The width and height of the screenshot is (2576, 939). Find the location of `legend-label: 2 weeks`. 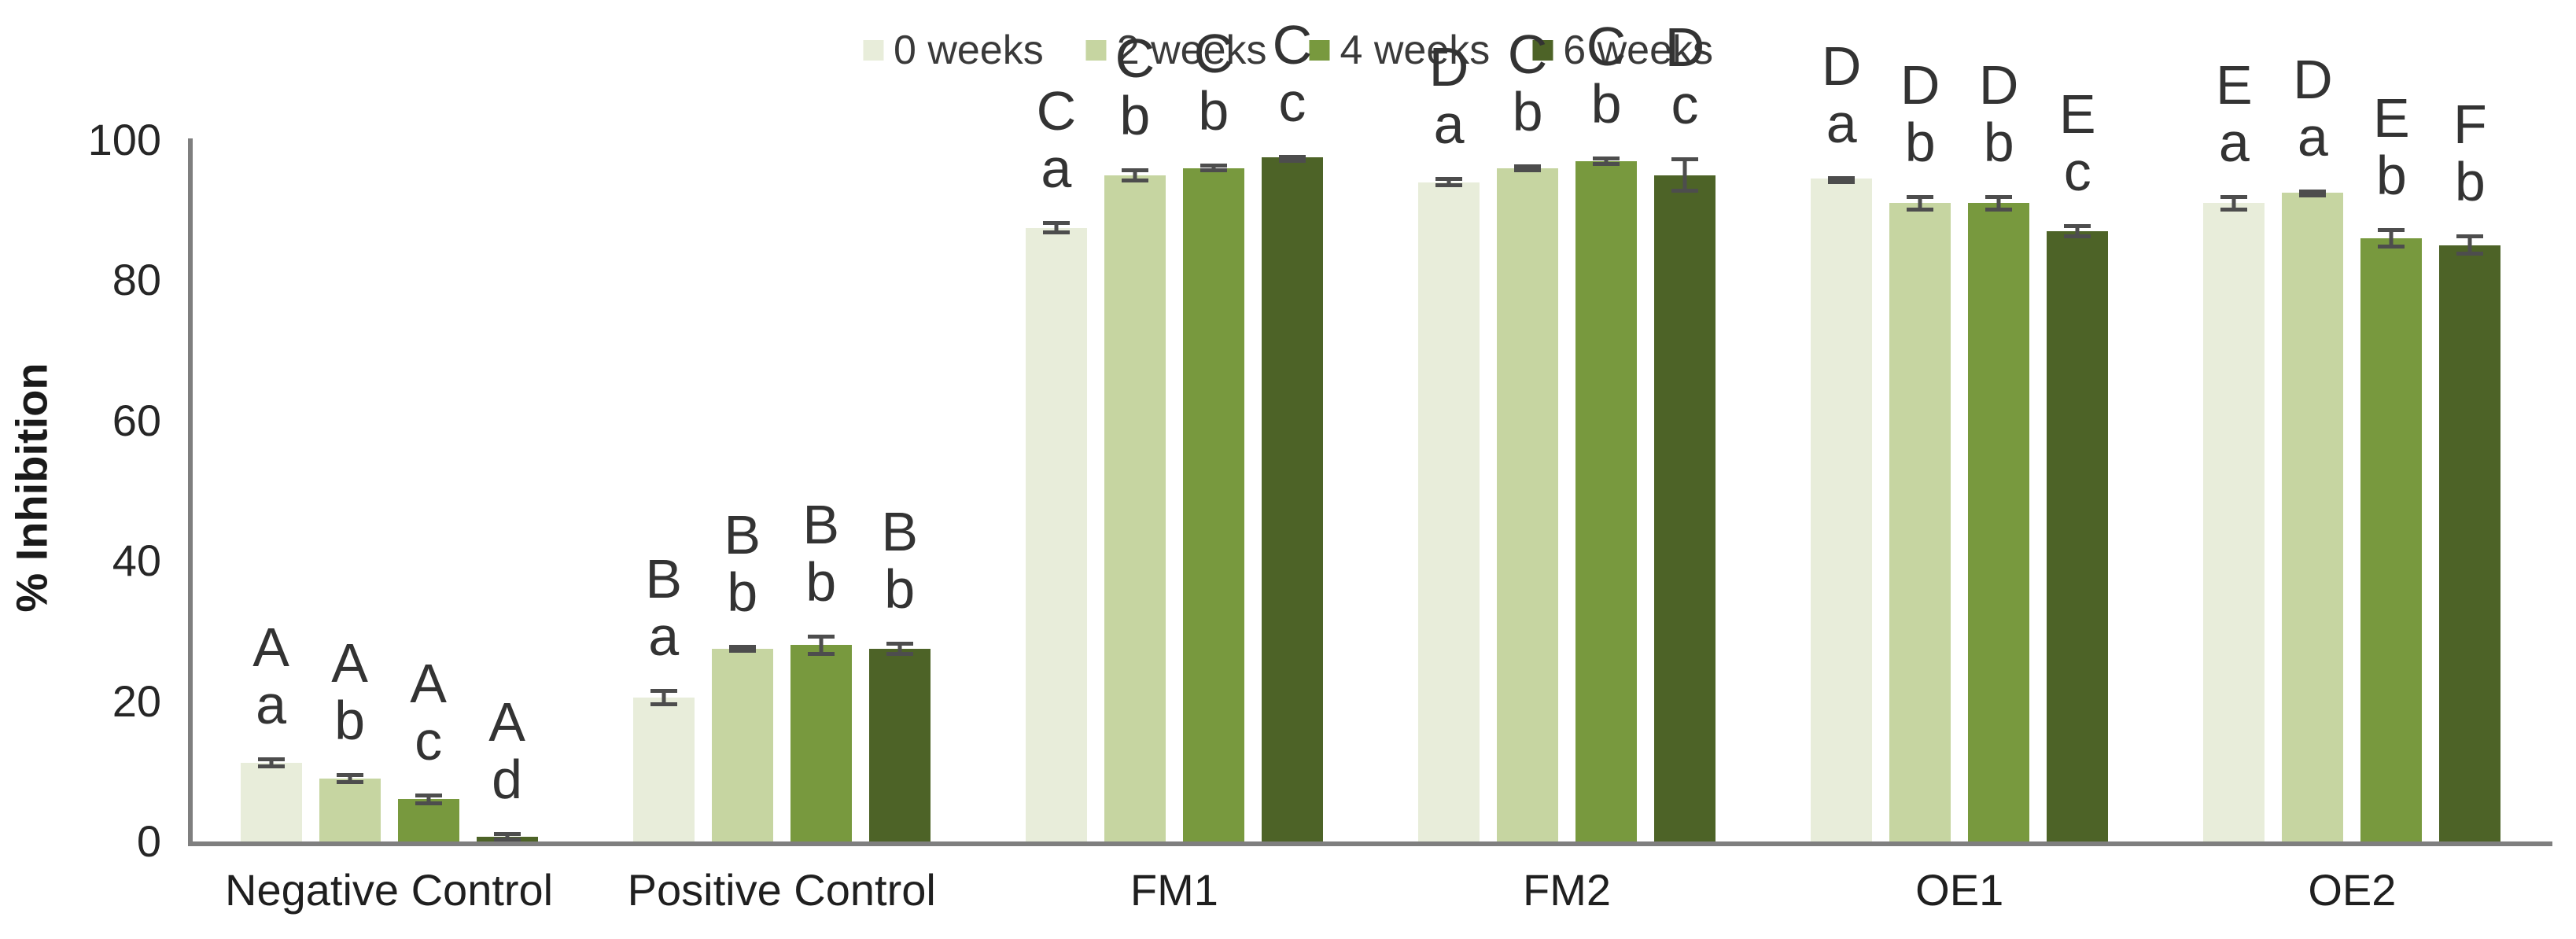

legend-label: 2 weeks is located at coordinates (1191, 50).